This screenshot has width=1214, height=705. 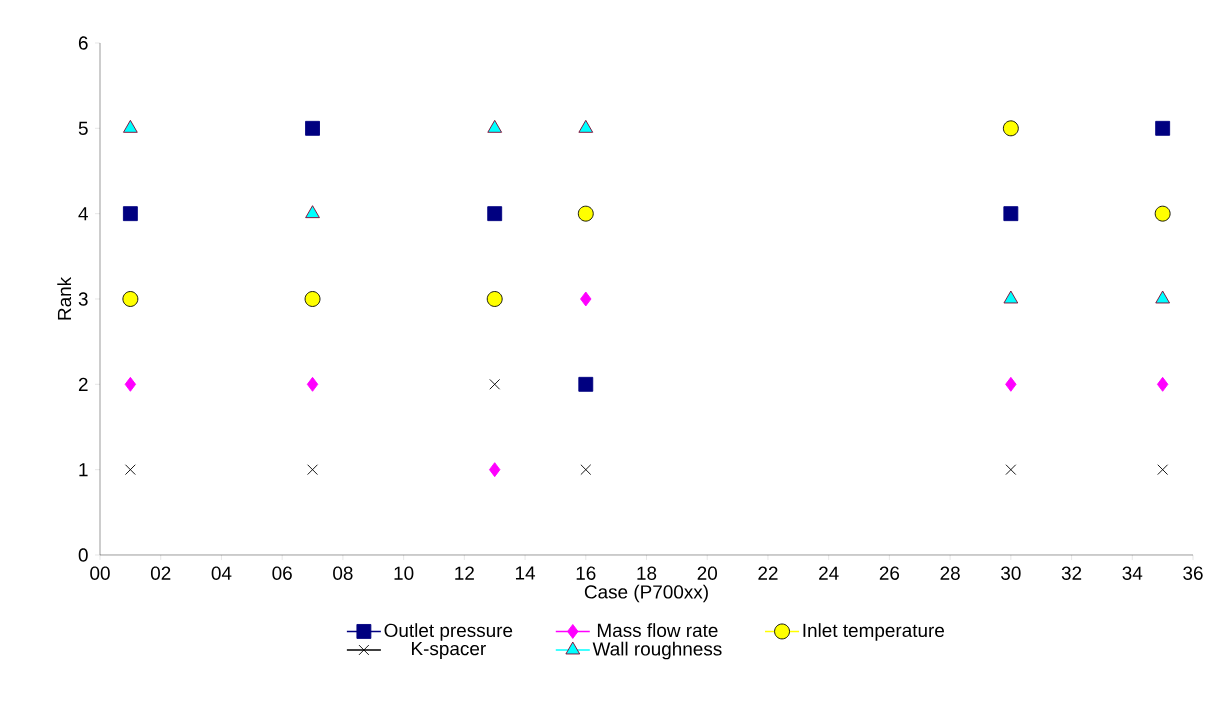 What do you see at coordinates (64, 298) in the screenshot?
I see `y-axis-title: Rank` at bounding box center [64, 298].